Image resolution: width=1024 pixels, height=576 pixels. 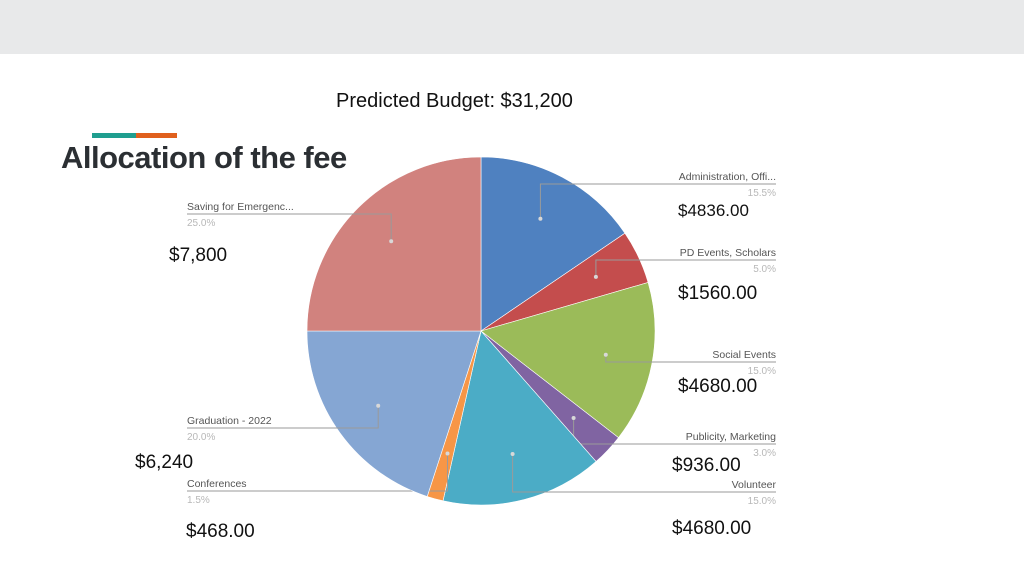 What do you see at coordinates (198, 500) in the screenshot?
I see `slice-percent-5: 1.5%` at bounding box center [198, 500].